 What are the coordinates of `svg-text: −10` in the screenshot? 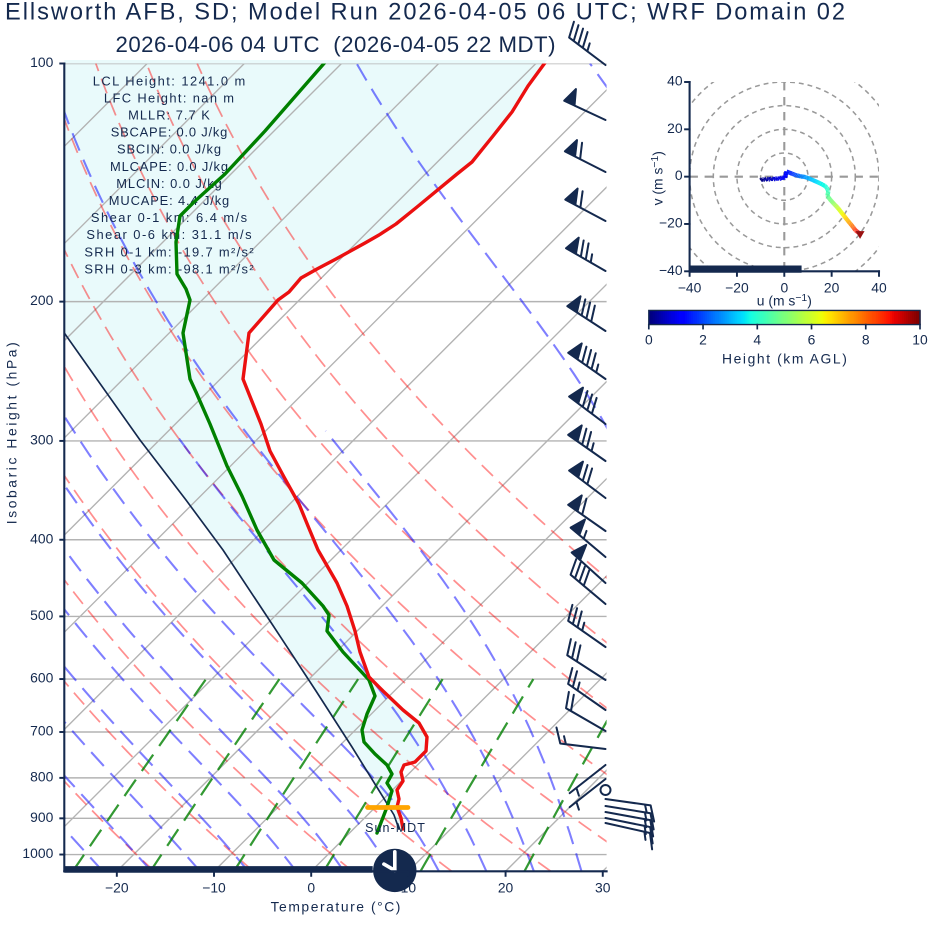 It's located at (214, 887).